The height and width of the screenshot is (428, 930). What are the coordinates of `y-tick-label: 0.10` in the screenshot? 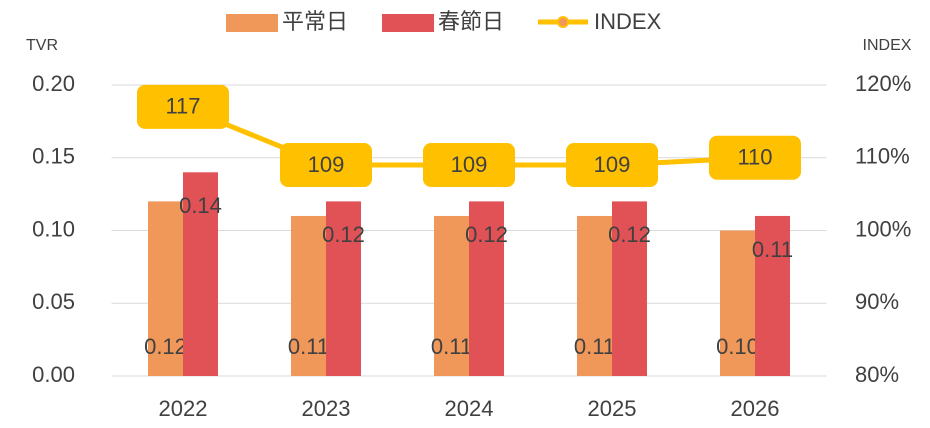 It's located at (53, 228).